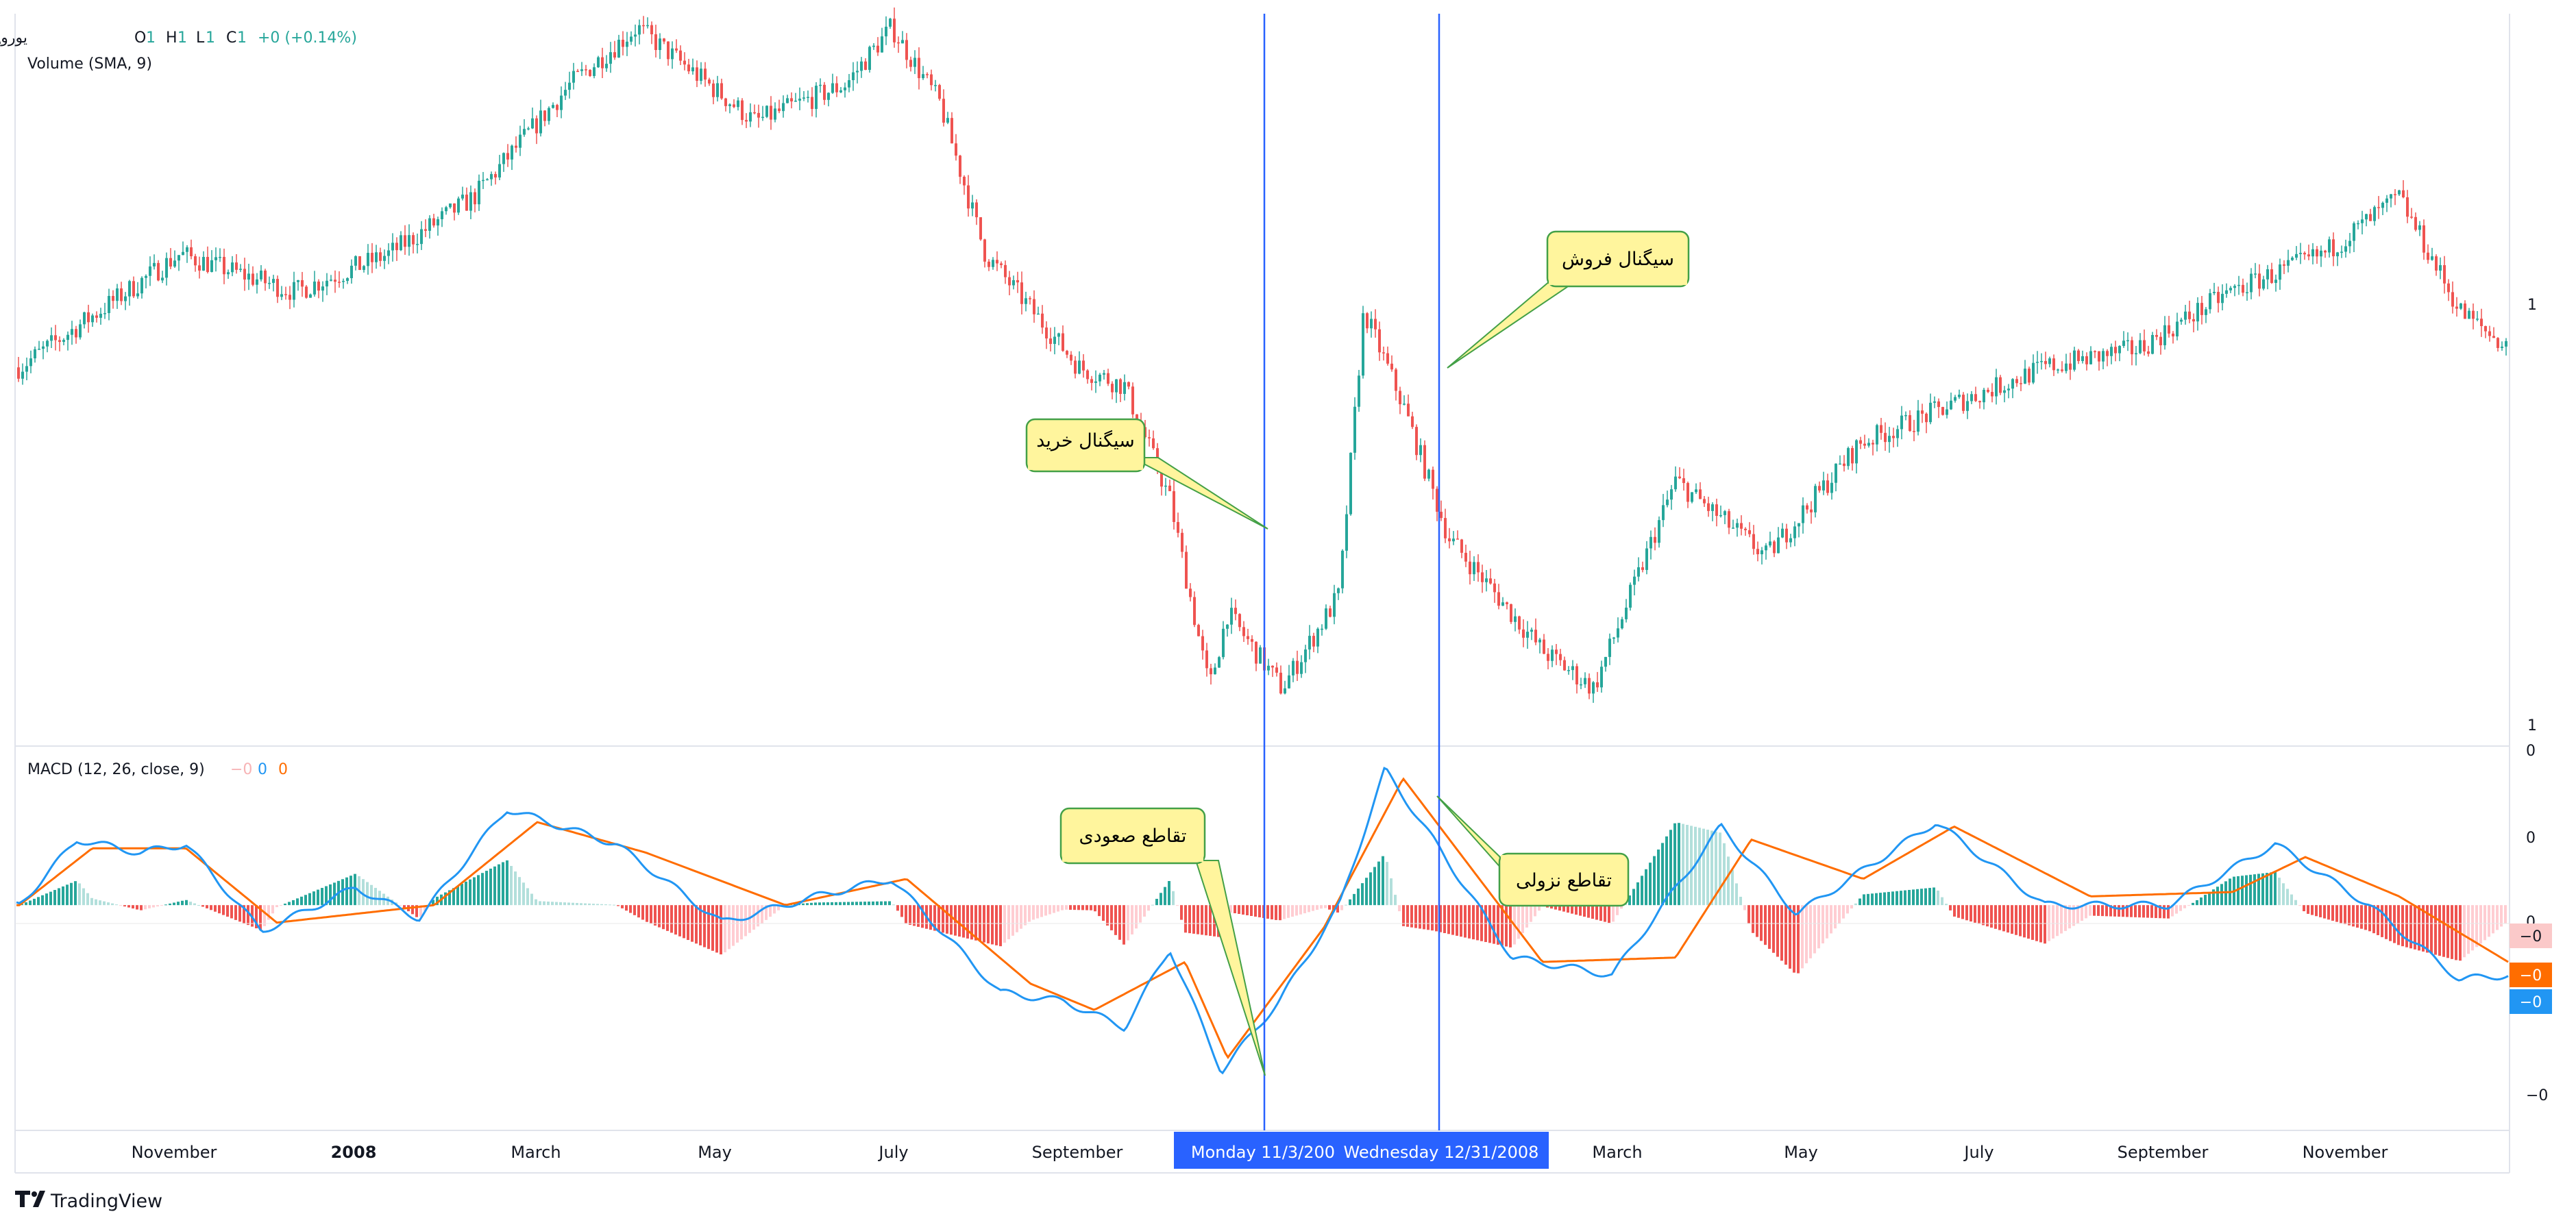 This screenshot has height=1227, width=2576. Describe the element at coordinates (1147, 474) in the screenshot. I see `callout-buy-signal: سیگنال خرید` at that location.